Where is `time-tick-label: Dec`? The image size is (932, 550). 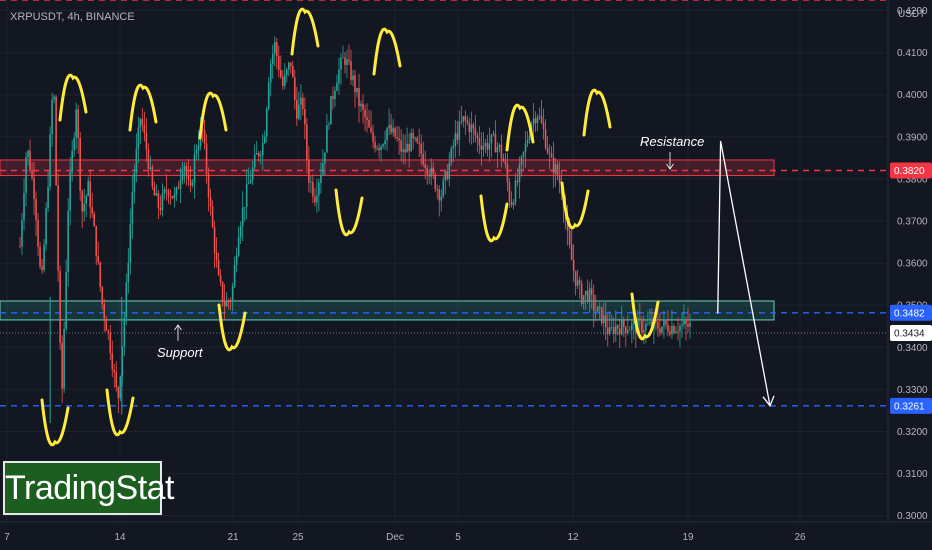
time-tick-label: Dec is located at coordinates (395, 537).